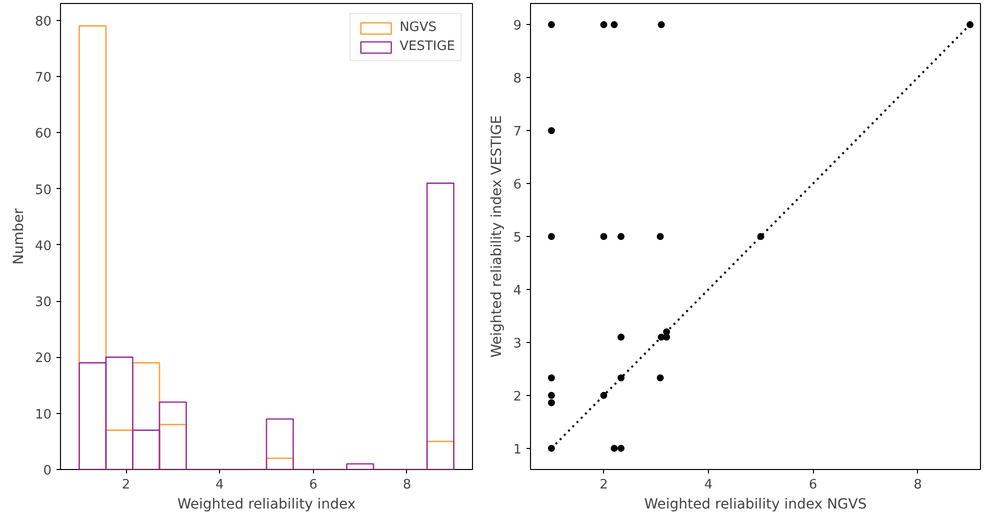 Image resolution: width=988 pixels, height=524 pixels. What do you see at coordinates (418, 27) in the screenshot?
I see `legend-label: NGVS` at bounding box center [418, 27].